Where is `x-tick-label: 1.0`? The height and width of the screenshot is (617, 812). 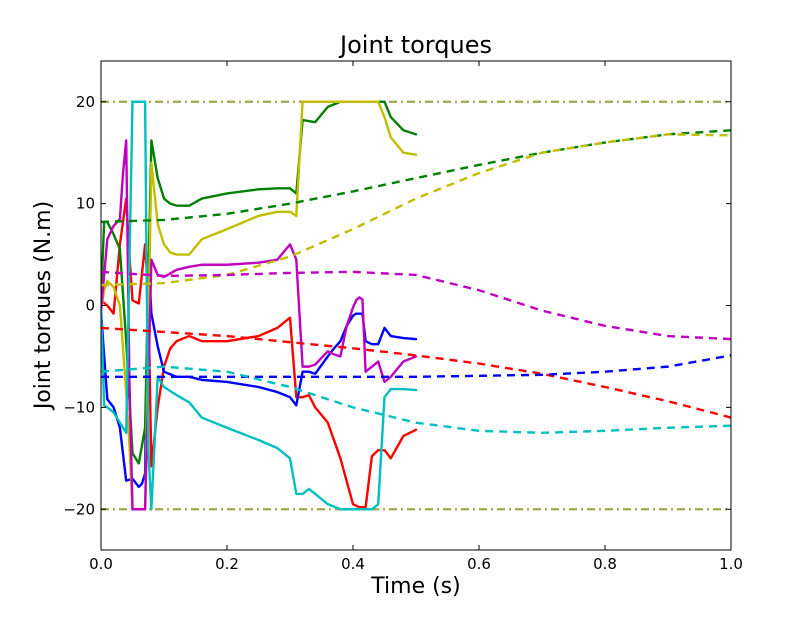 x-tick-label: 1.0 is located at coordinates (731, 564).